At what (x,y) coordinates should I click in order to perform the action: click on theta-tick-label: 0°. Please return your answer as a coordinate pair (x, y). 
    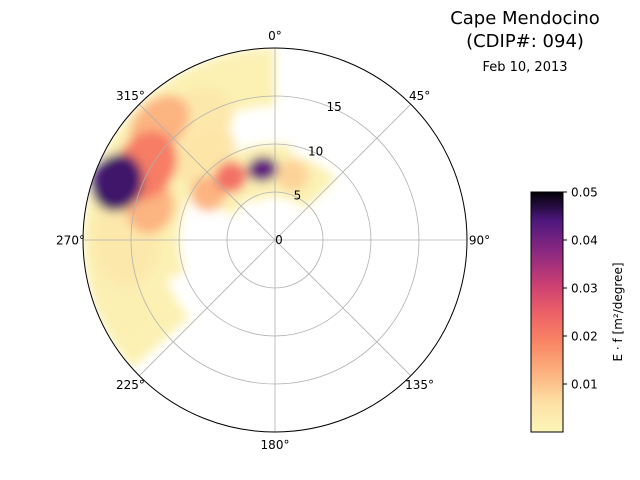
    Looking at the image, I should click on (275, 36).